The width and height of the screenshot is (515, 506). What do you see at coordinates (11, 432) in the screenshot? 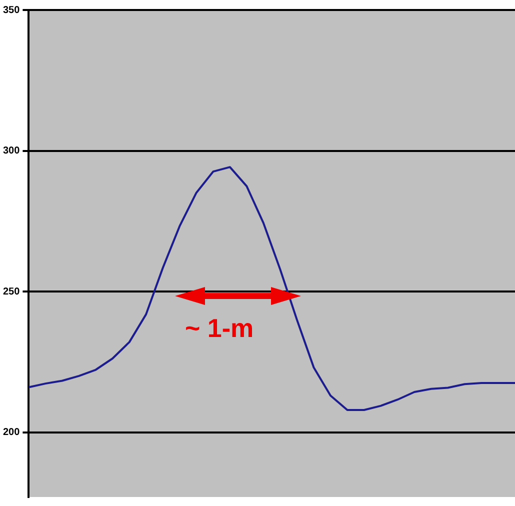
I see `y-tick-label: 200` at bounding box center [11, 432].